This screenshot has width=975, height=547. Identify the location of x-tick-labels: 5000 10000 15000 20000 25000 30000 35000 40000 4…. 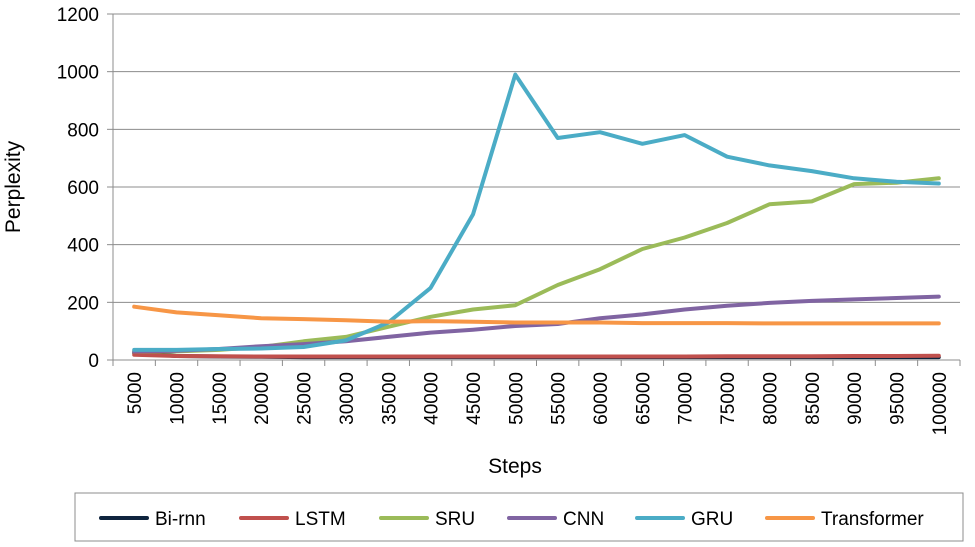
(538, 403).